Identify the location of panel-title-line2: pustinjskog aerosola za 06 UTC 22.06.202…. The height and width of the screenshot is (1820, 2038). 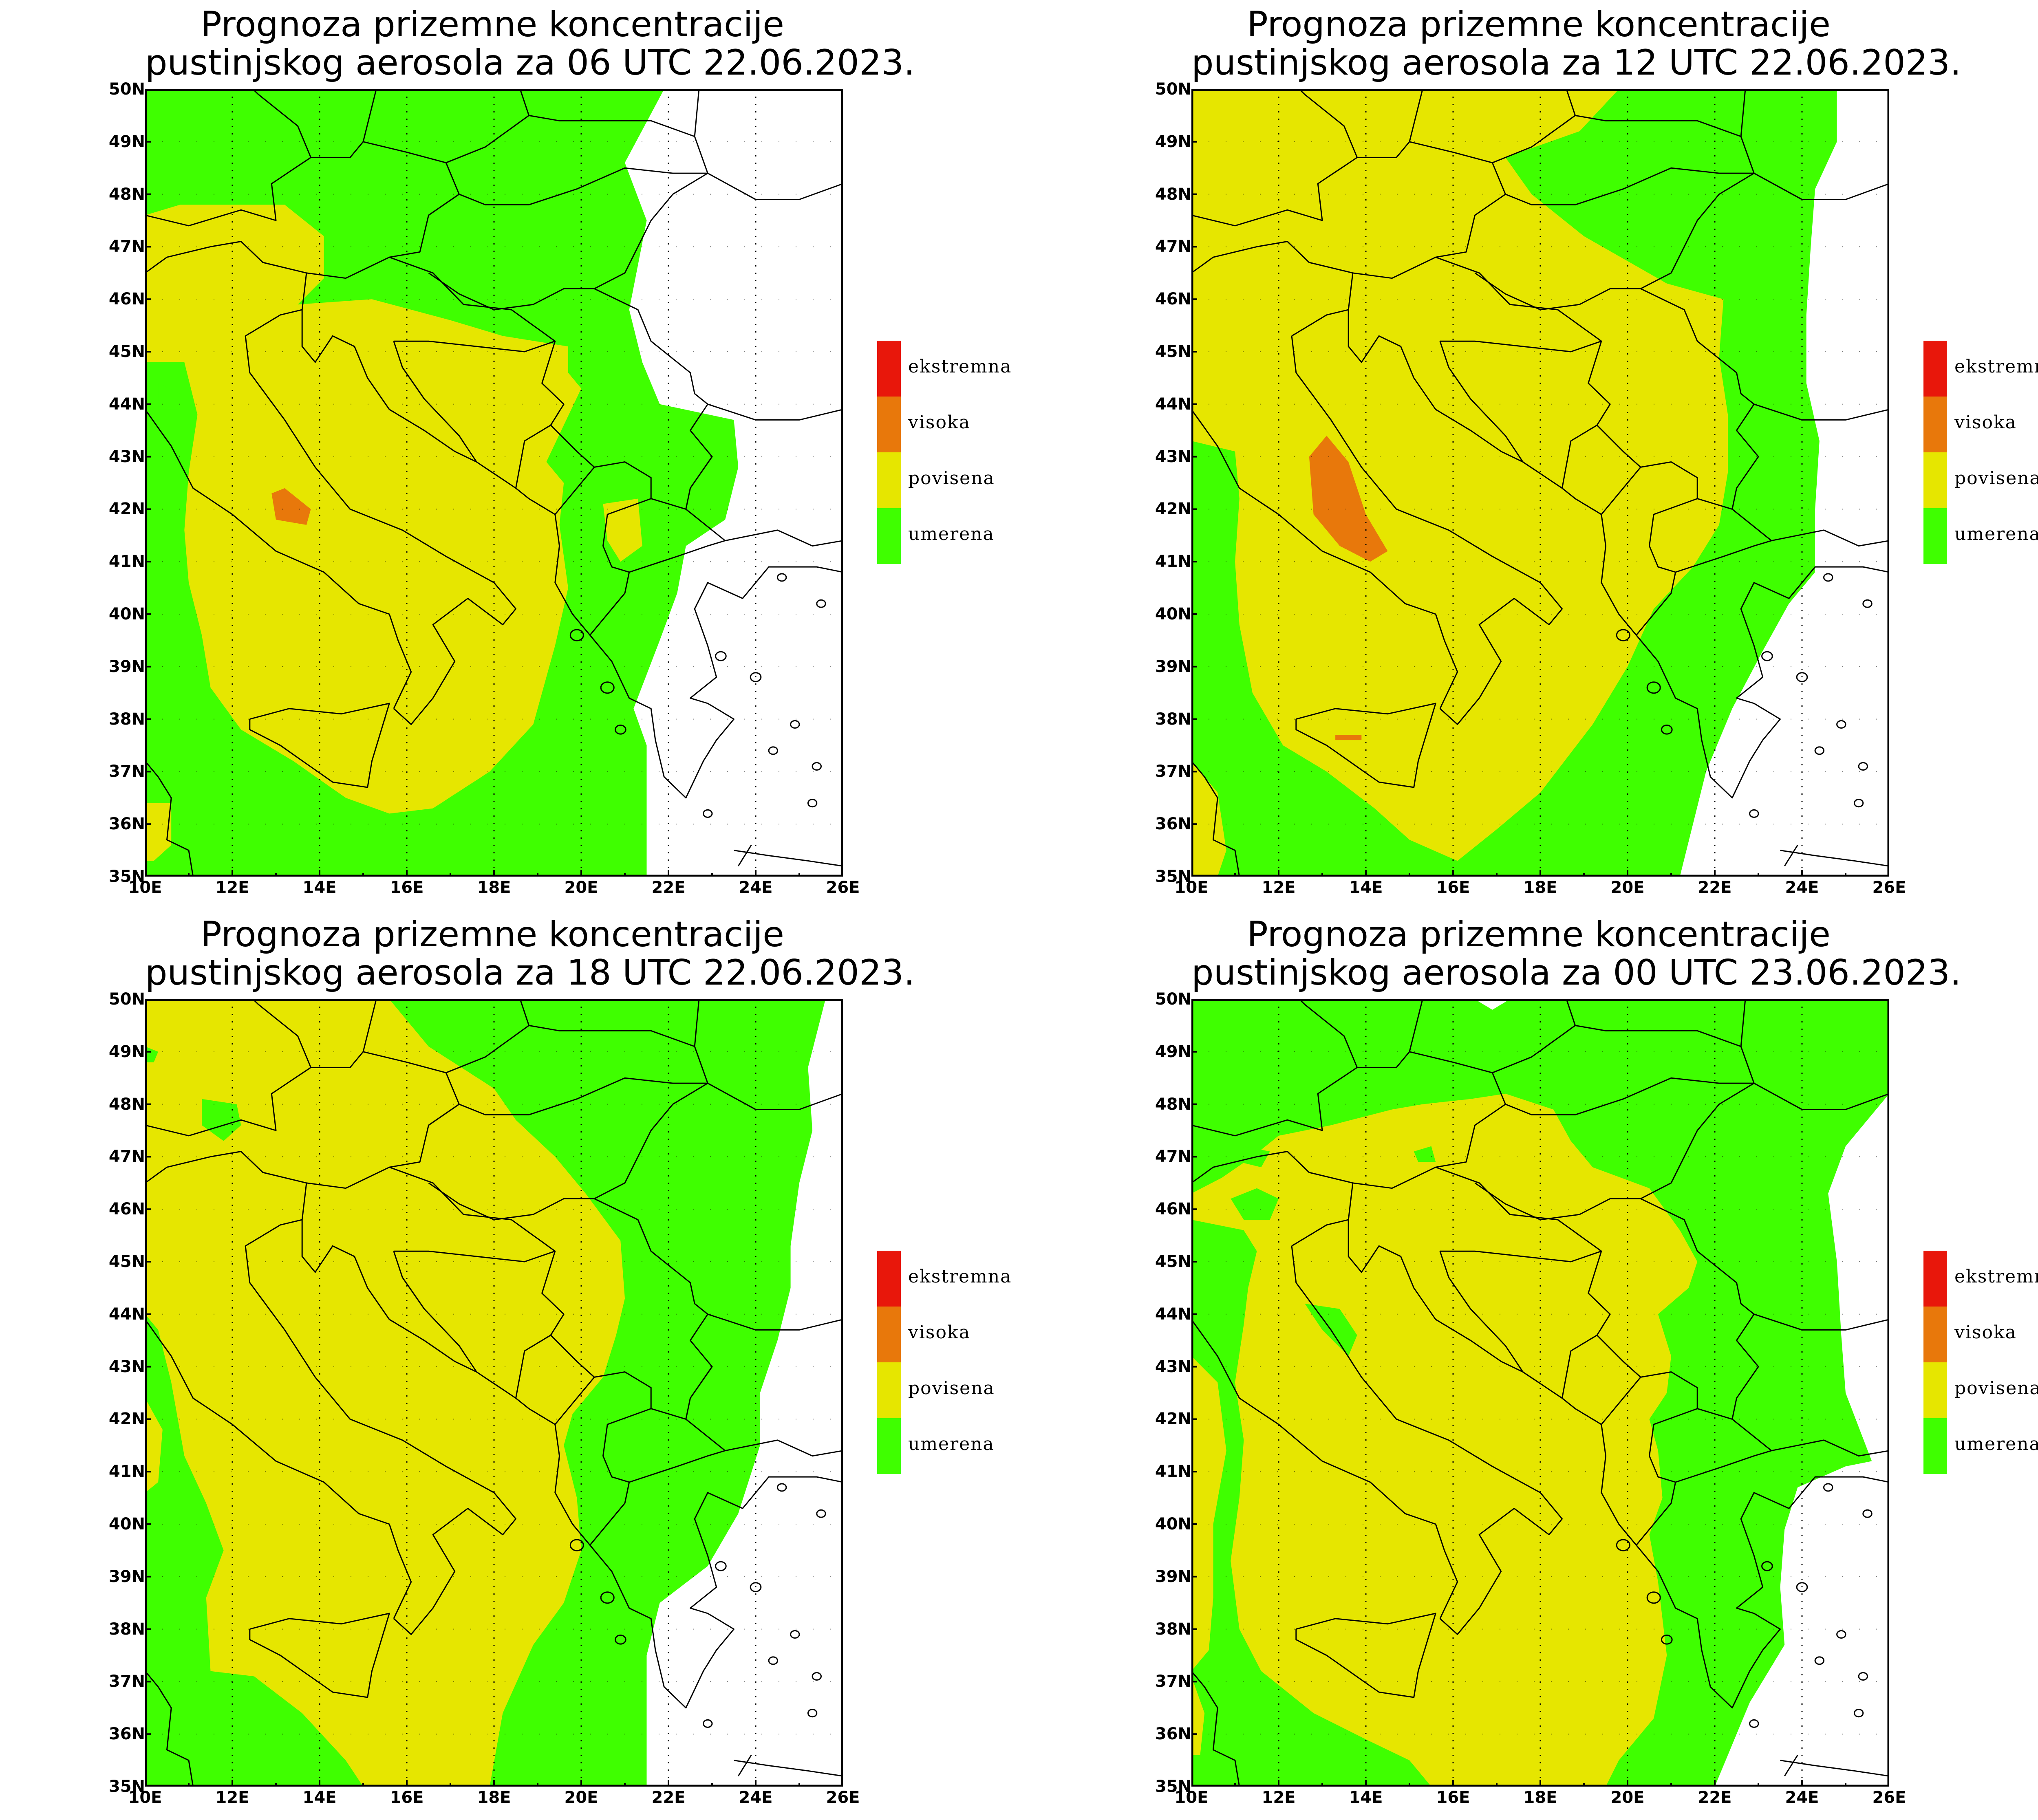
(530, 62).